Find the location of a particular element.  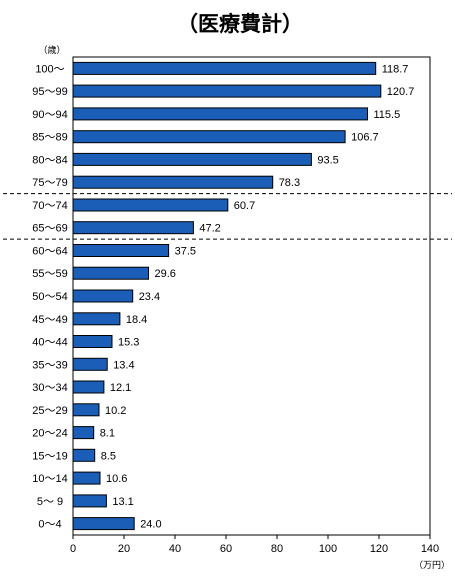

x-tick-label: 20 is located at coordinates (124, 549).